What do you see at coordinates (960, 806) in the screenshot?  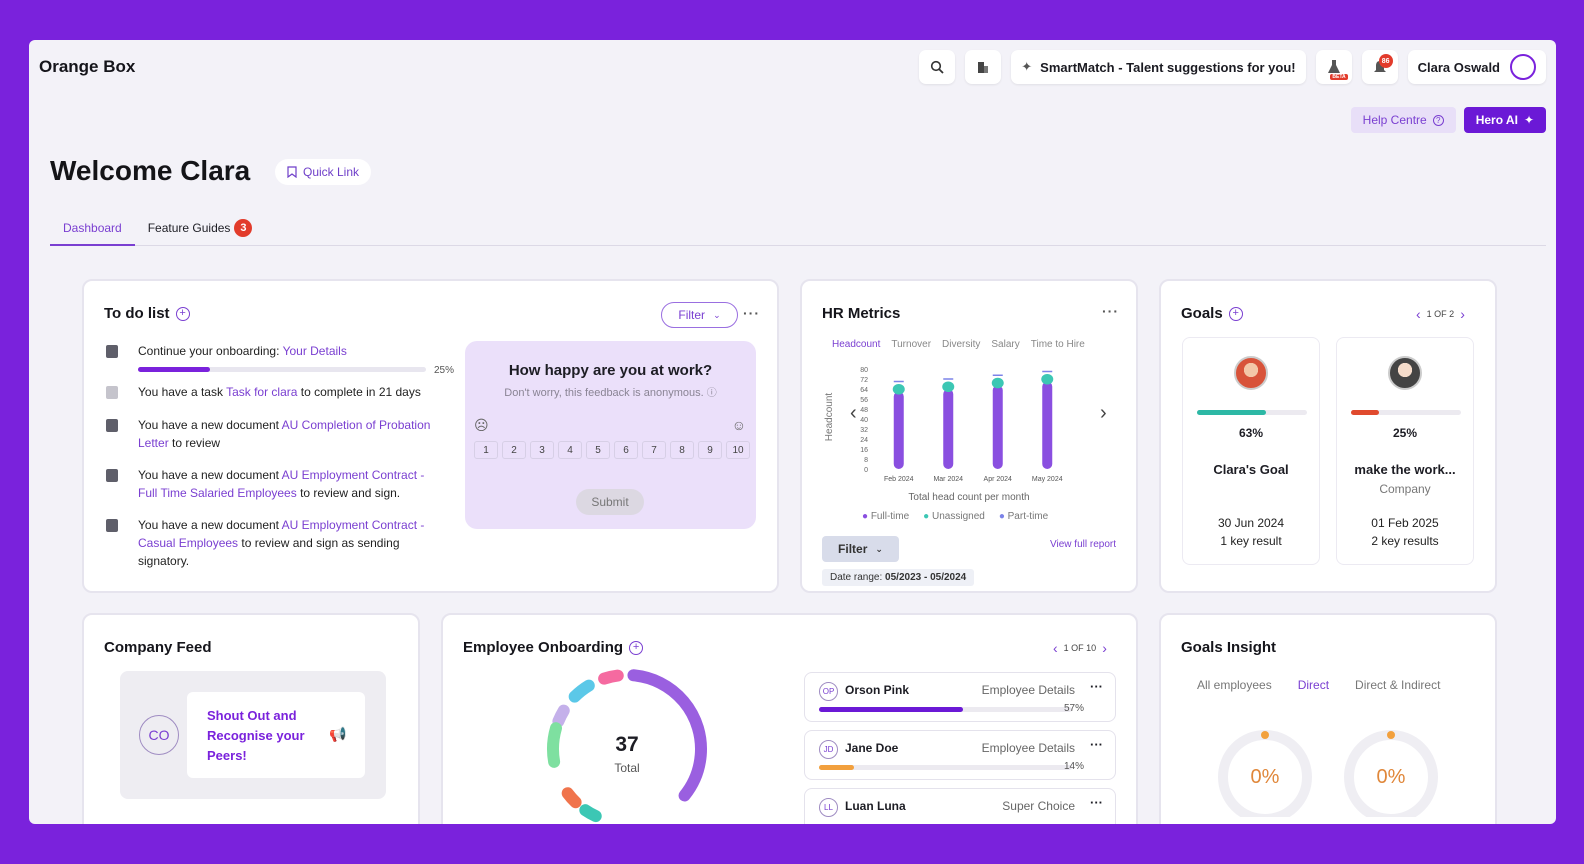 I see `onboarding-row: LL Luan Luna Super Choice ···` at bounding box center [960, 806].